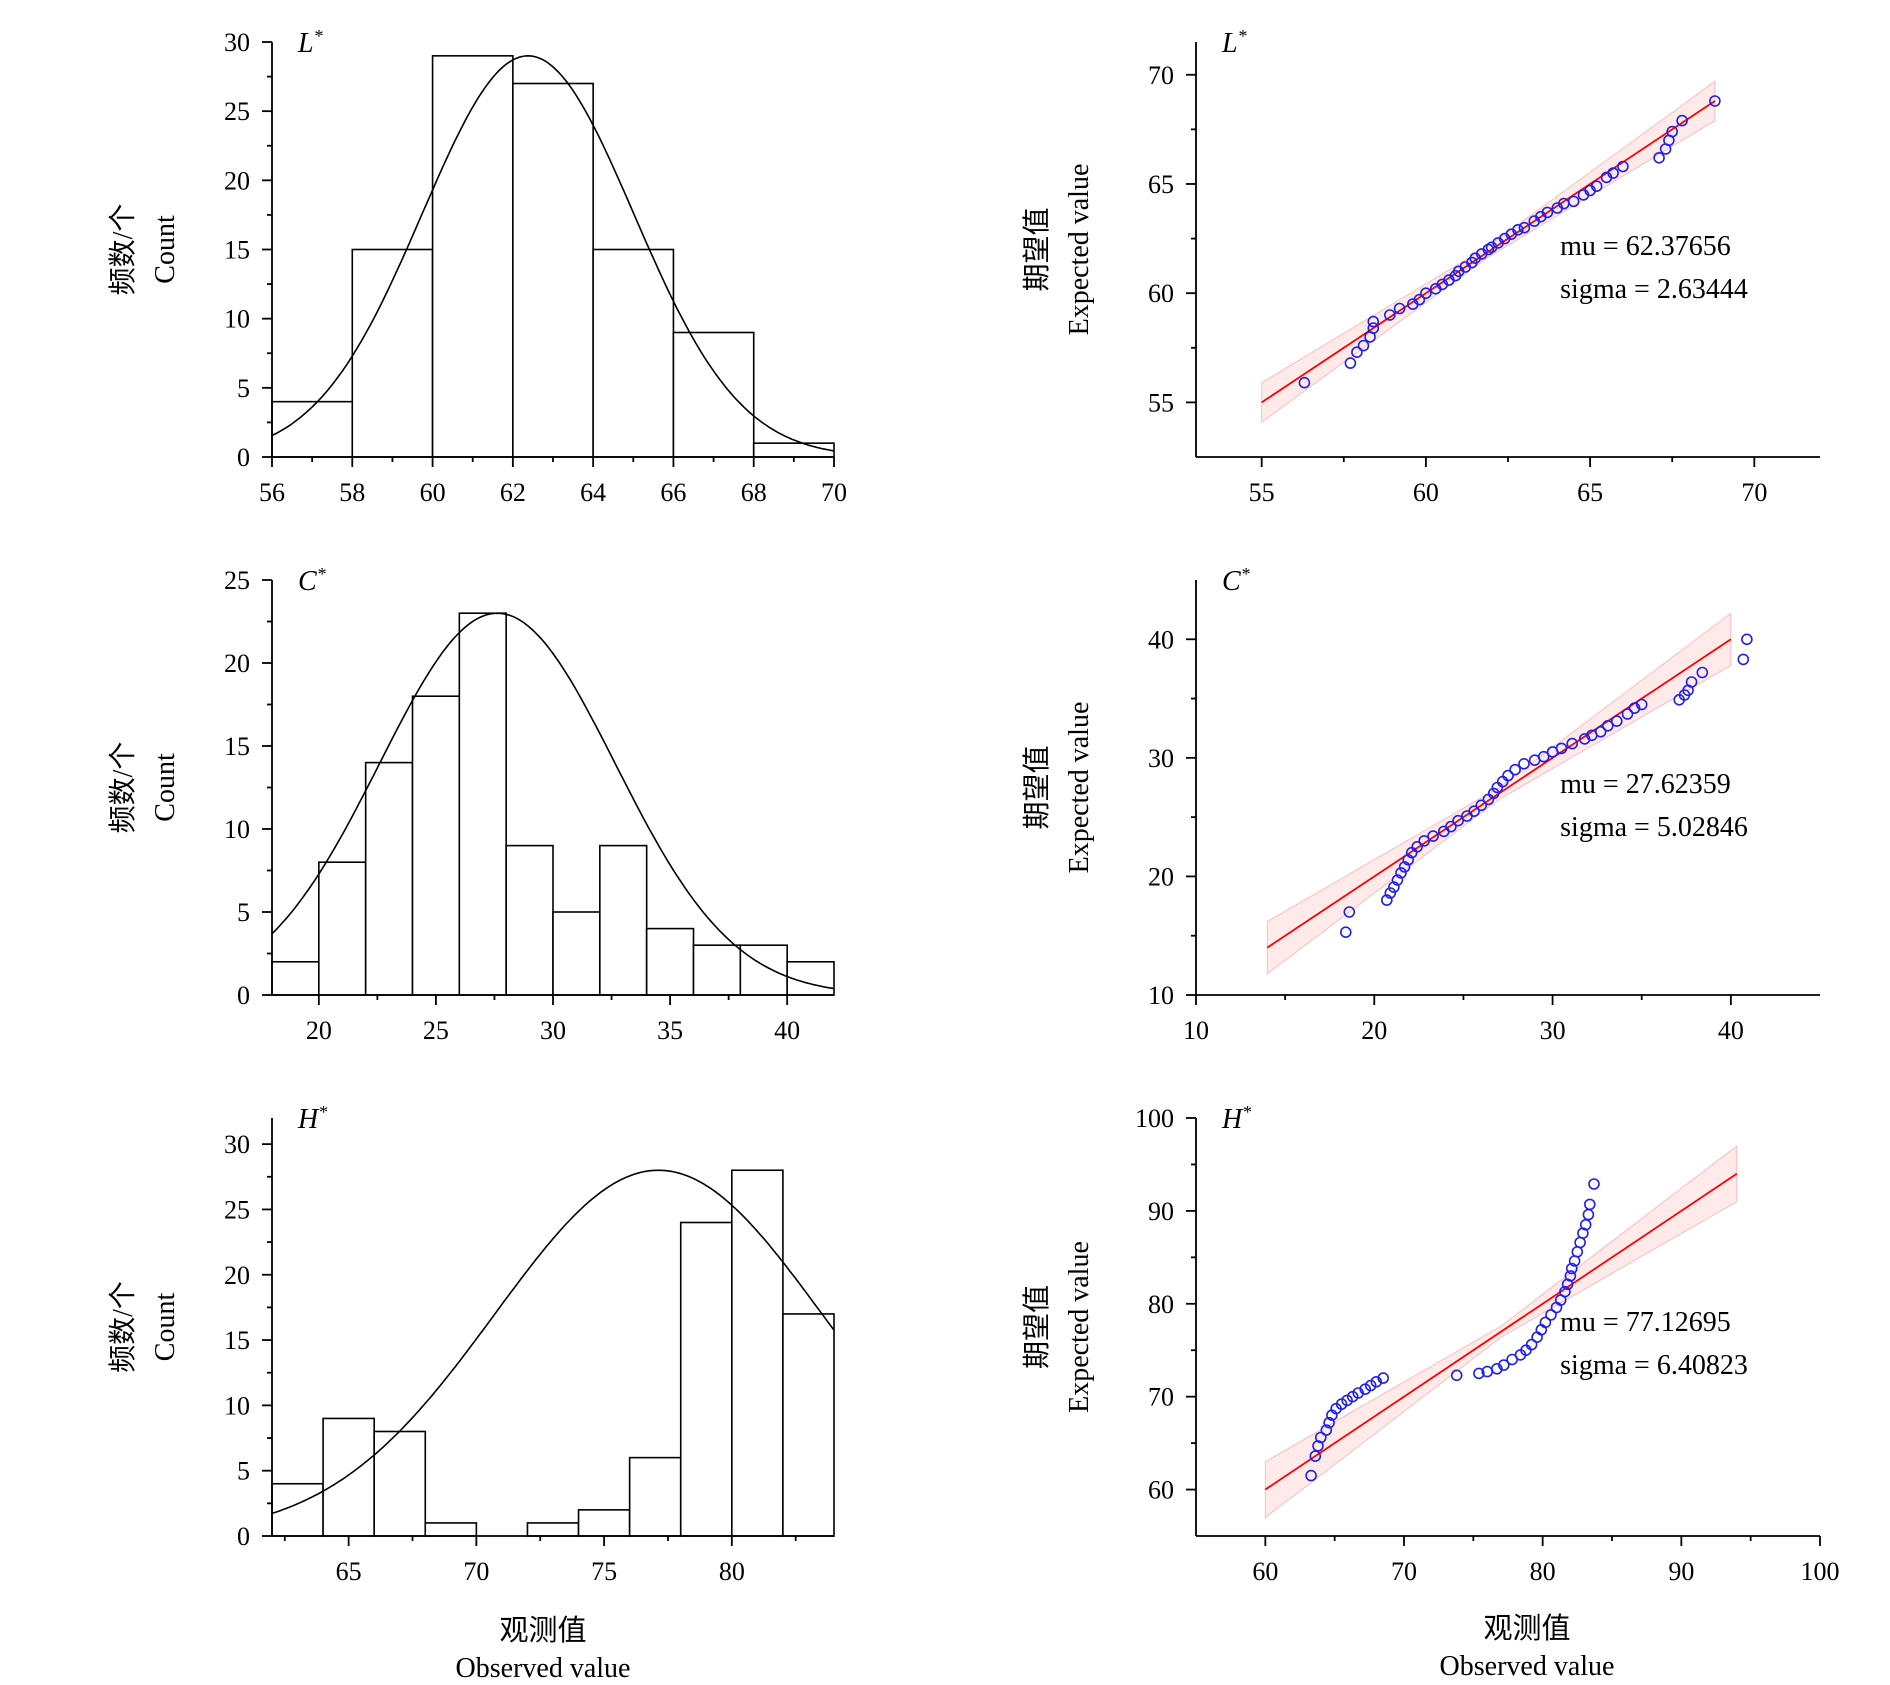 This screenshot has width=1890, height=1685. Describe the element at coordinates (272, 492) in the screenshot. I see `x-tick-label: 56` at that location.